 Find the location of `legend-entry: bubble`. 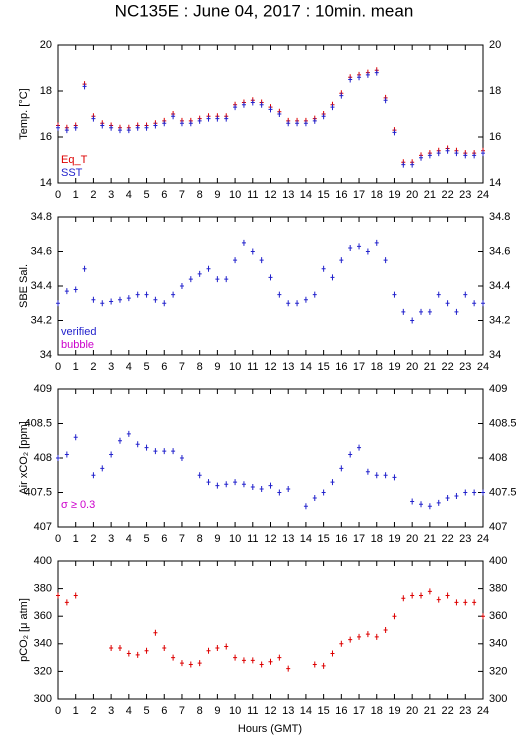

legend-entry: bubble is located at coordinates (77, 345).